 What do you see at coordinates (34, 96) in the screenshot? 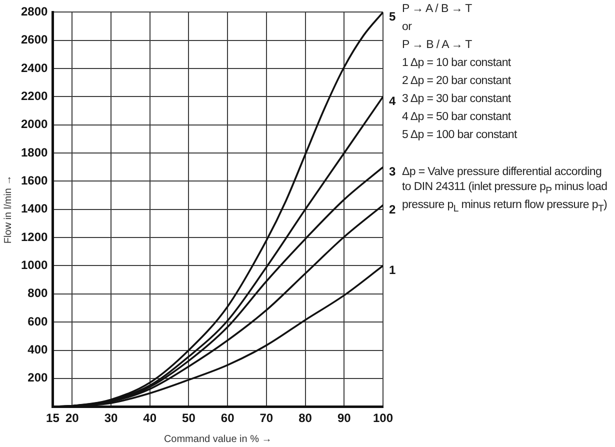
I see `y-tick-label: 2200` at bounding box center [34, 96].